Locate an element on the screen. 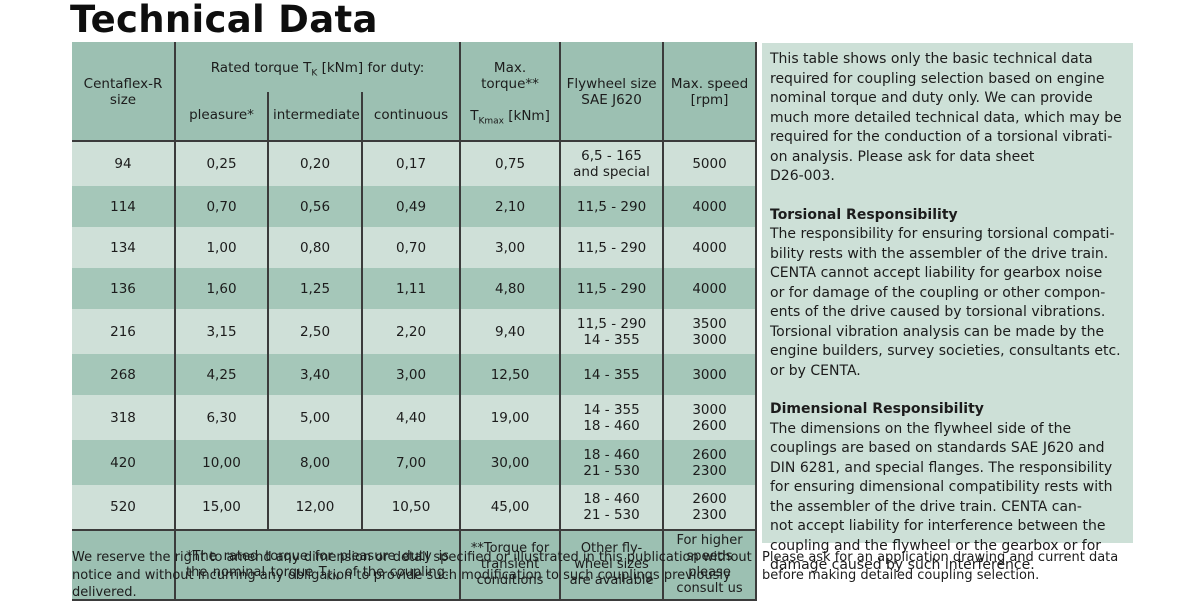  cell-intermediate: 2,50 is located at coordinates (315, 331).